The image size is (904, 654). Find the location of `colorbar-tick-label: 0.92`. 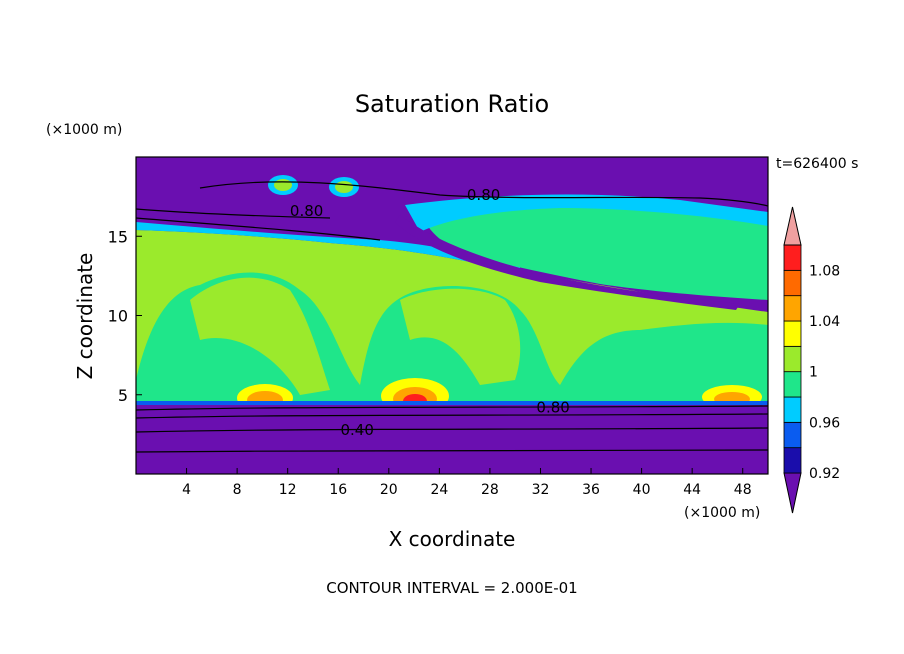

colorbar-tick-label: 0.92 is located at coordinates (824, 474).